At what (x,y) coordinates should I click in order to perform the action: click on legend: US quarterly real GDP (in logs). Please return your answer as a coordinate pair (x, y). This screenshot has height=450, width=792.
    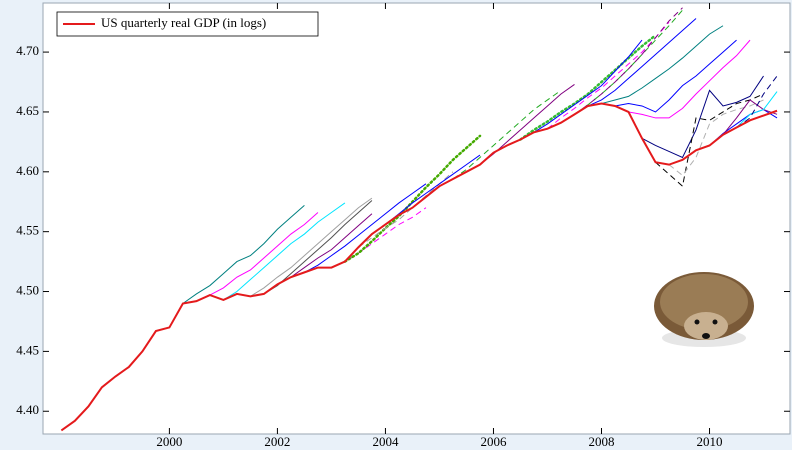
    Looking at the image, I should click on (187, 24).